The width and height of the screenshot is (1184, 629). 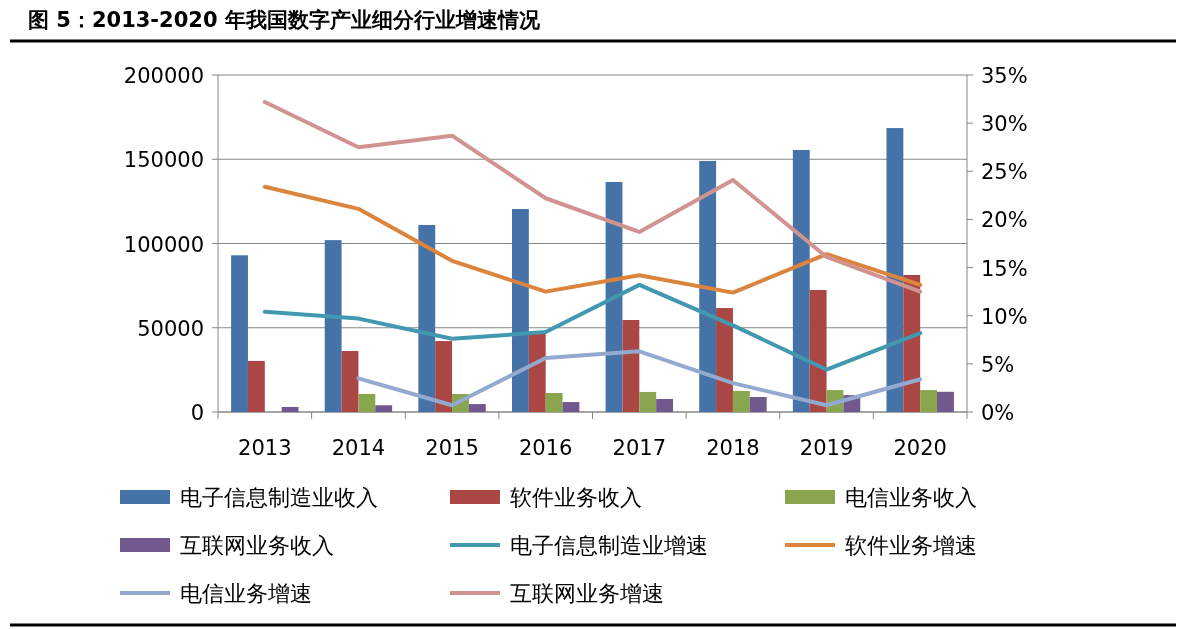 I want to click on legend-label: 互联网业务收入, so click(x=257, y=545).